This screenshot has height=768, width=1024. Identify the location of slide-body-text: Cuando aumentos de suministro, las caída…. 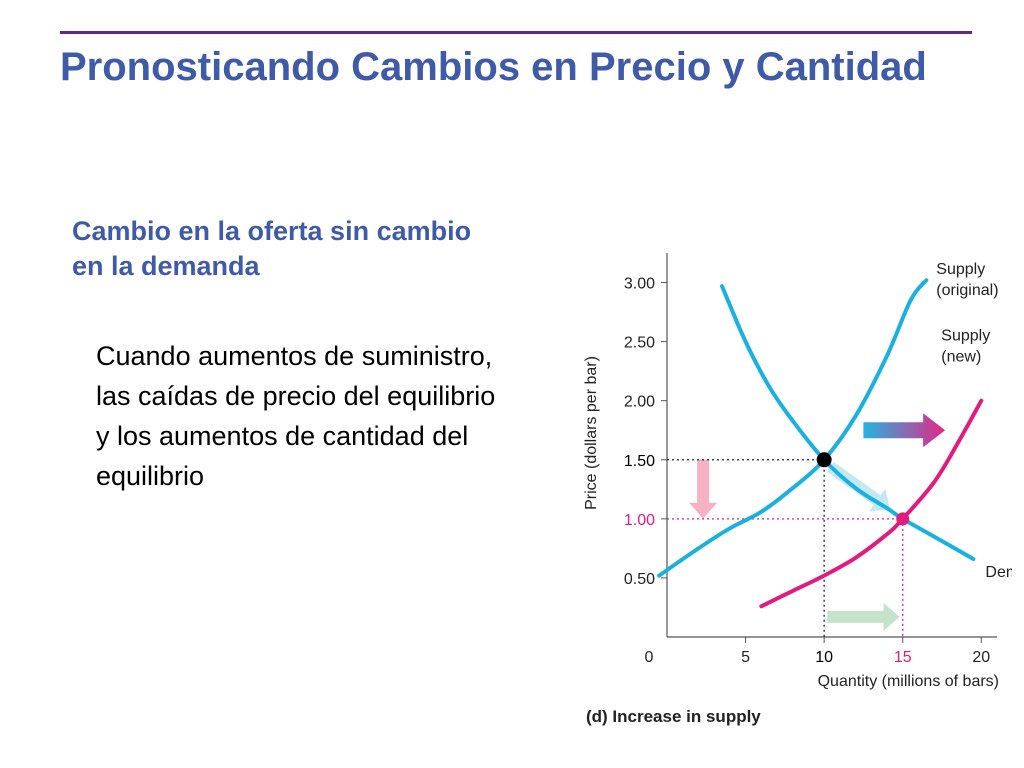
(296, 416).